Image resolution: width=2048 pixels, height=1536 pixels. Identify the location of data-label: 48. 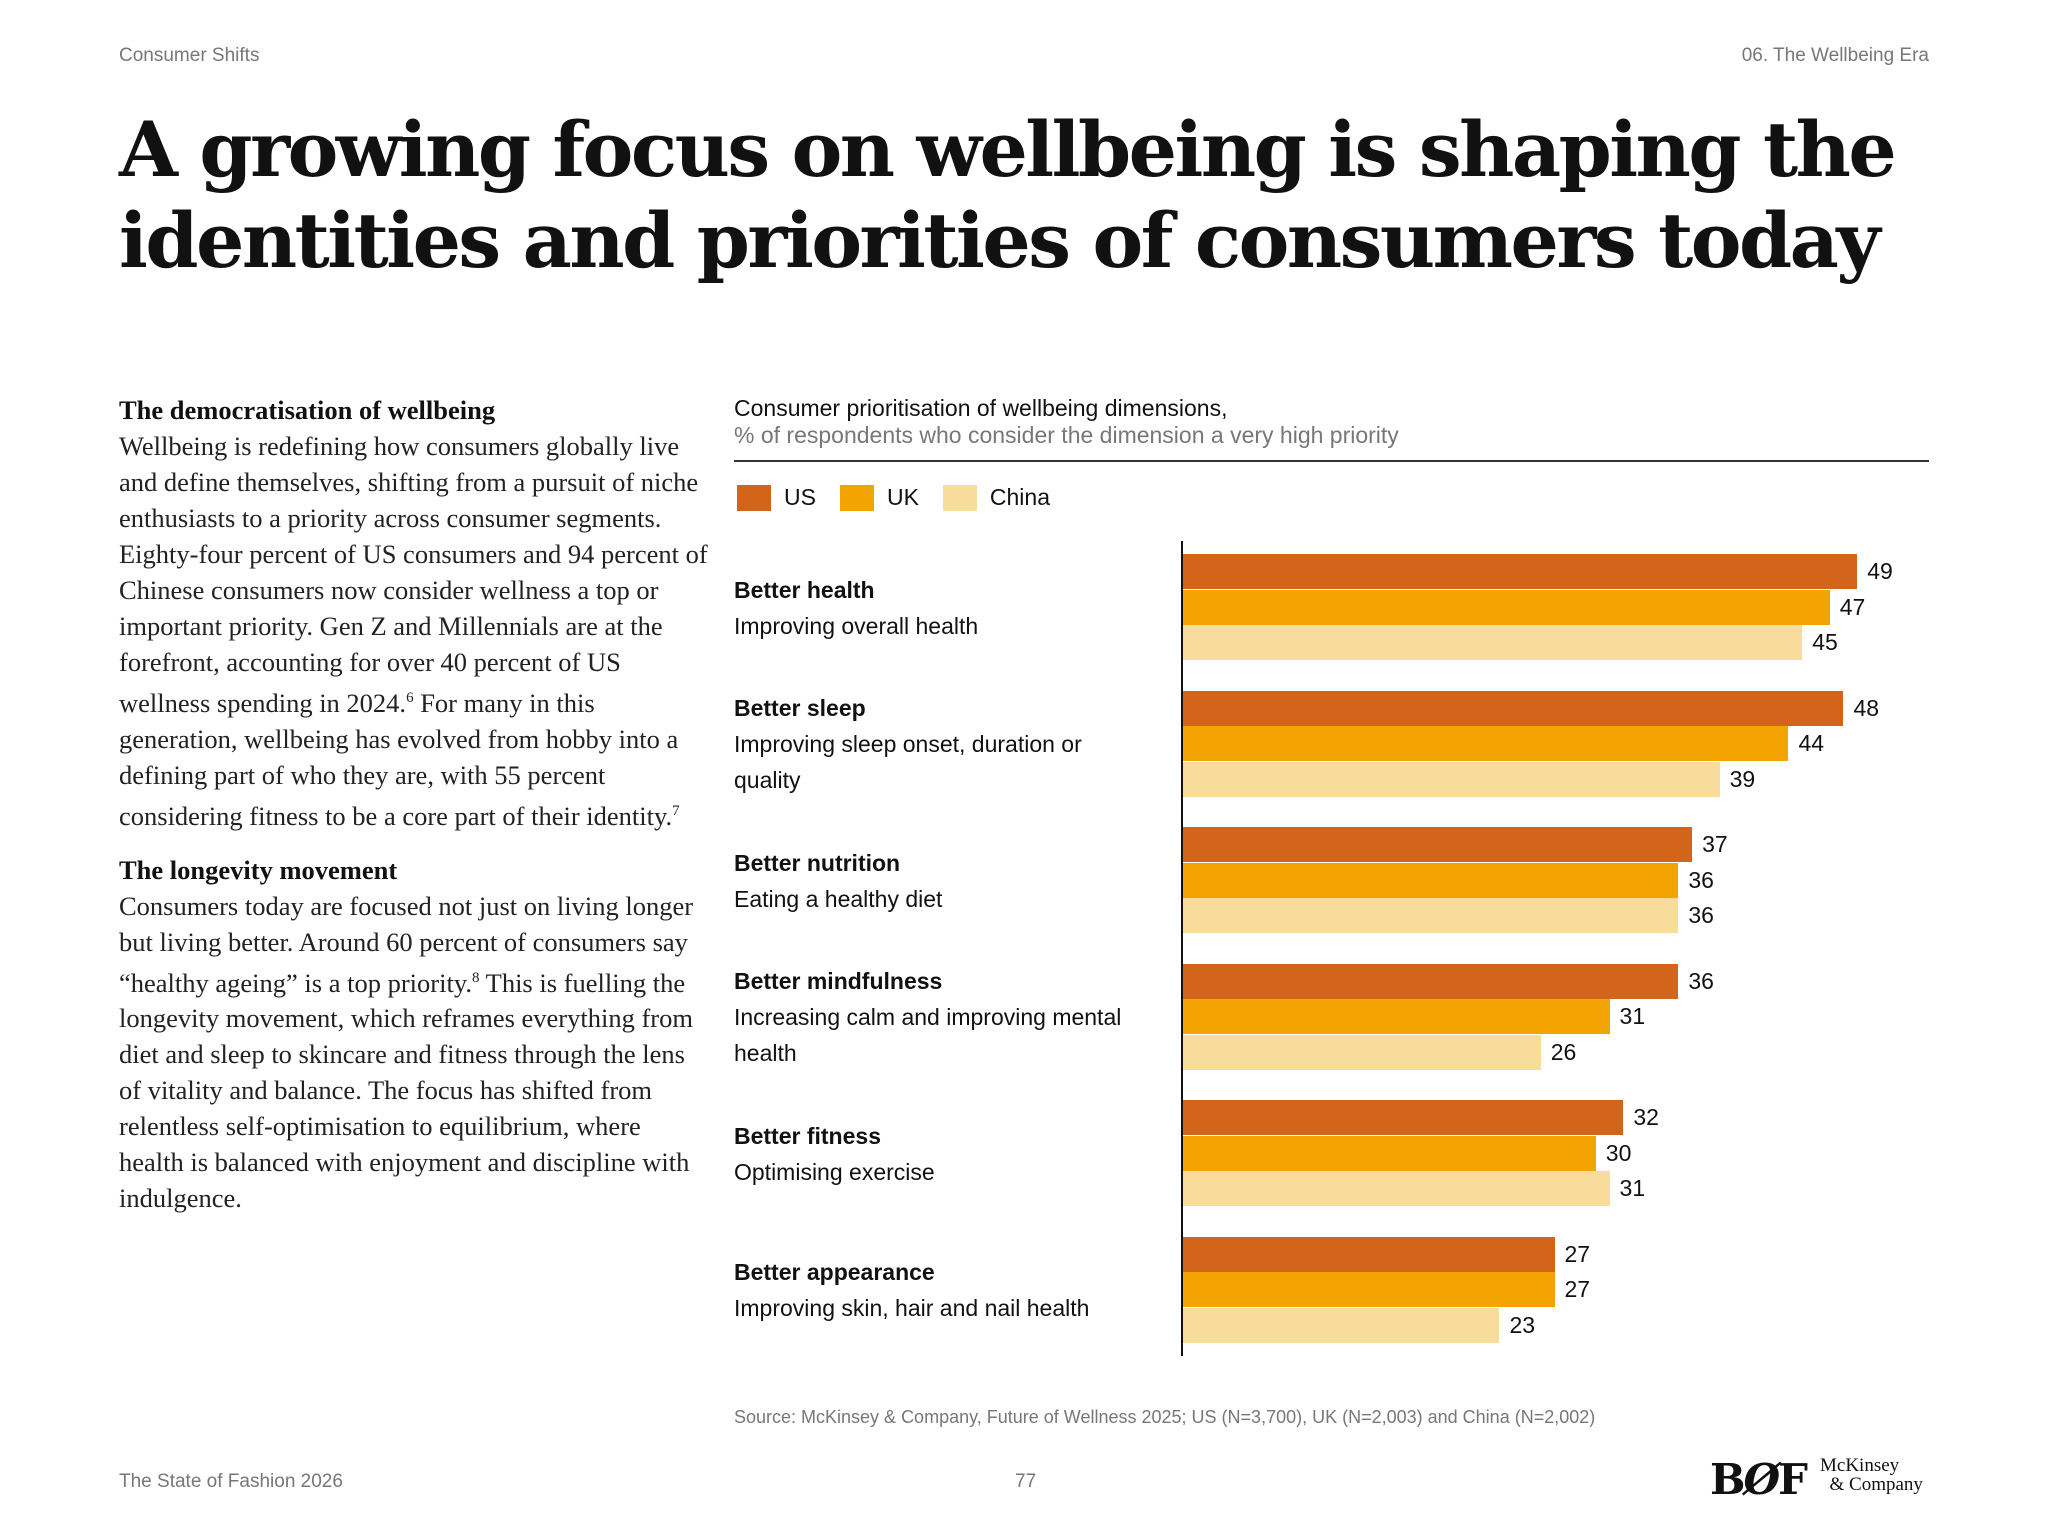
(1866, 707).